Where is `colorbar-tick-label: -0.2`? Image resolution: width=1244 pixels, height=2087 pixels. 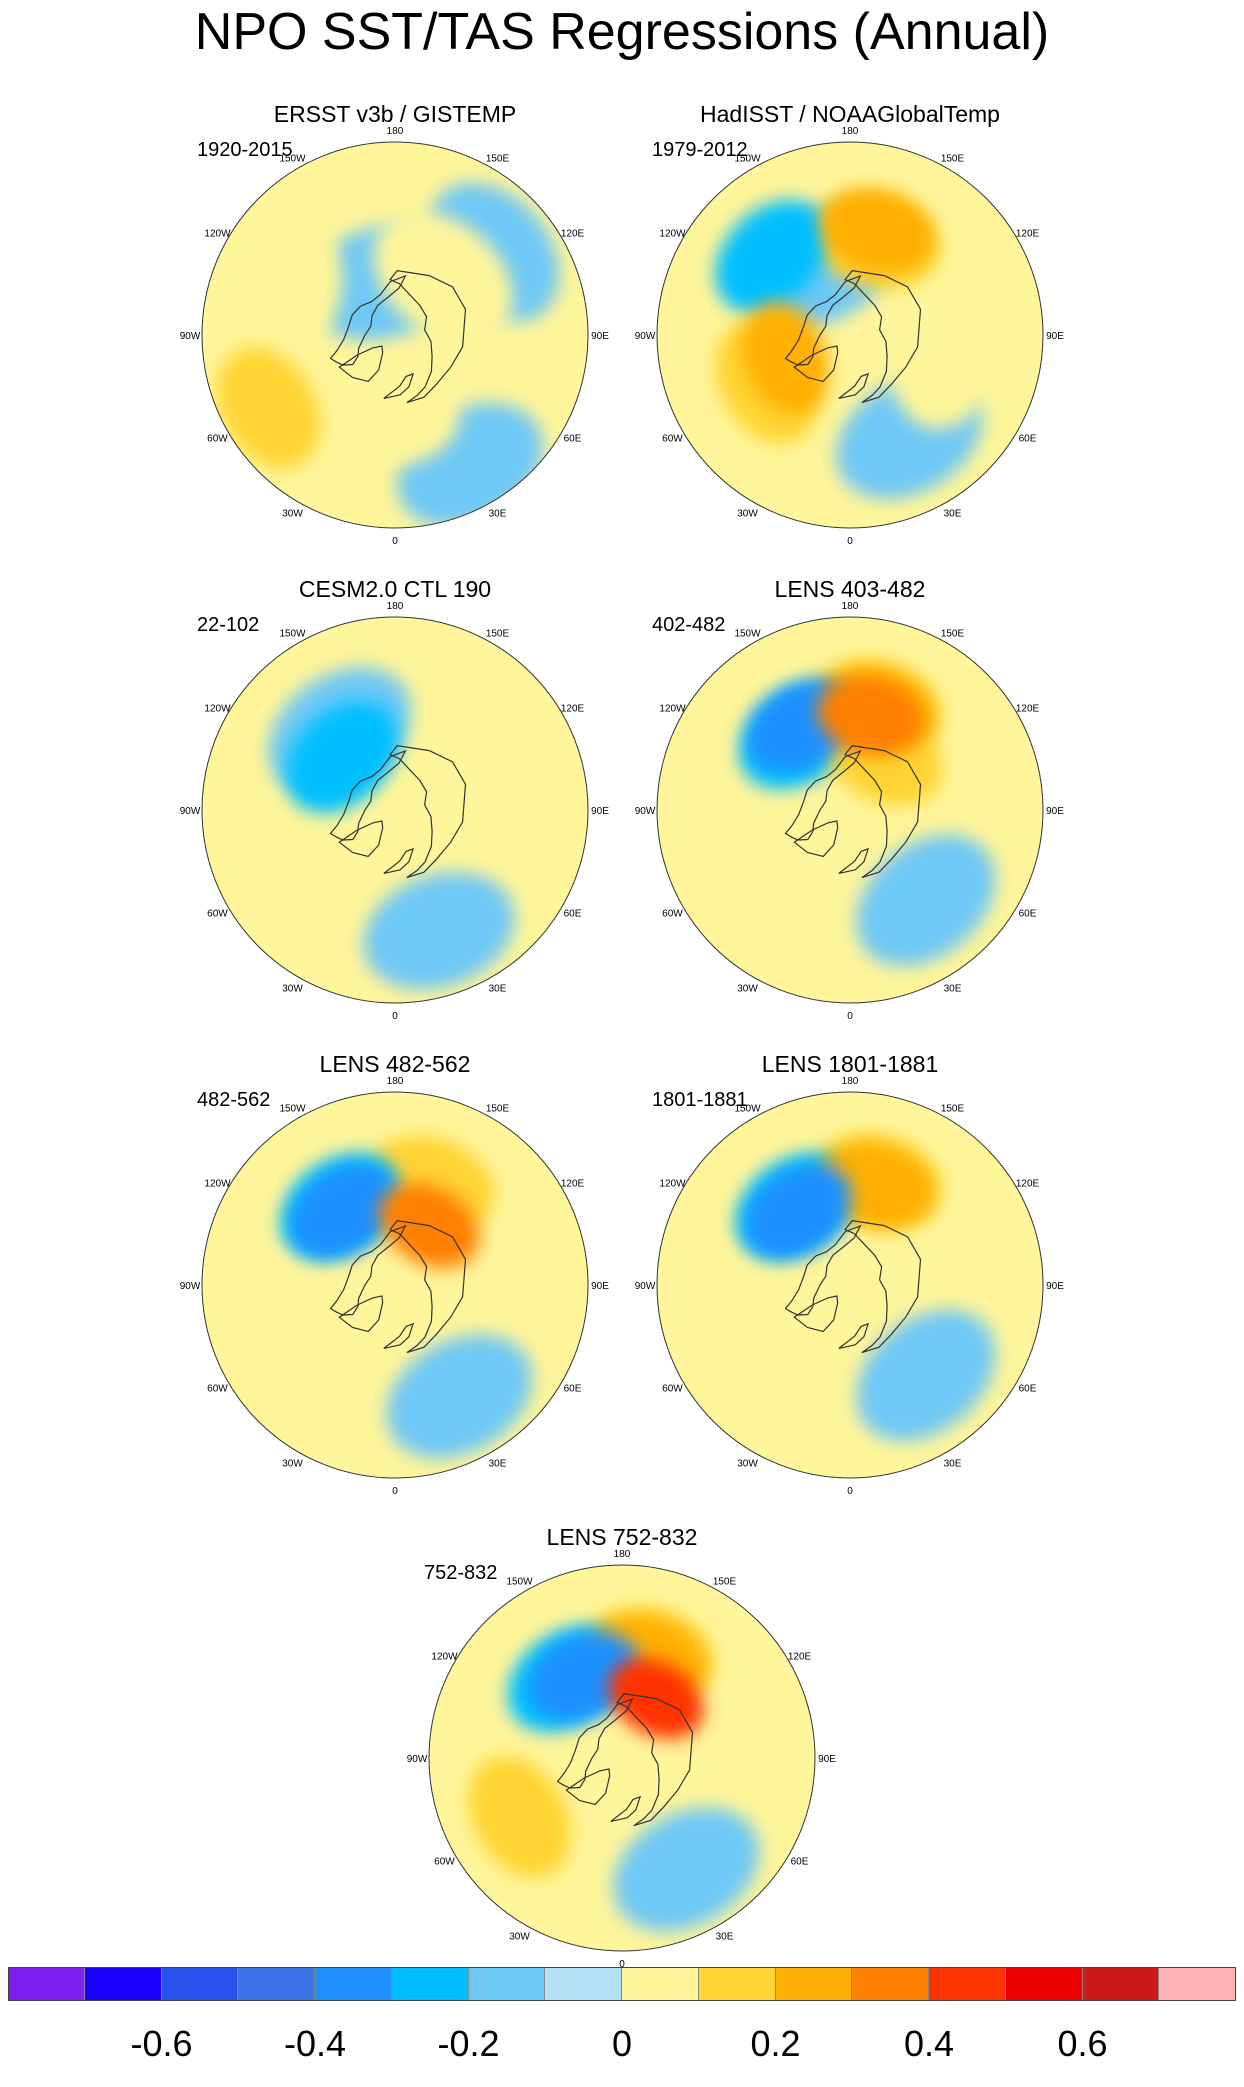
colorbar-tick-label: -0.2 is located at coordinates (468, 2043).